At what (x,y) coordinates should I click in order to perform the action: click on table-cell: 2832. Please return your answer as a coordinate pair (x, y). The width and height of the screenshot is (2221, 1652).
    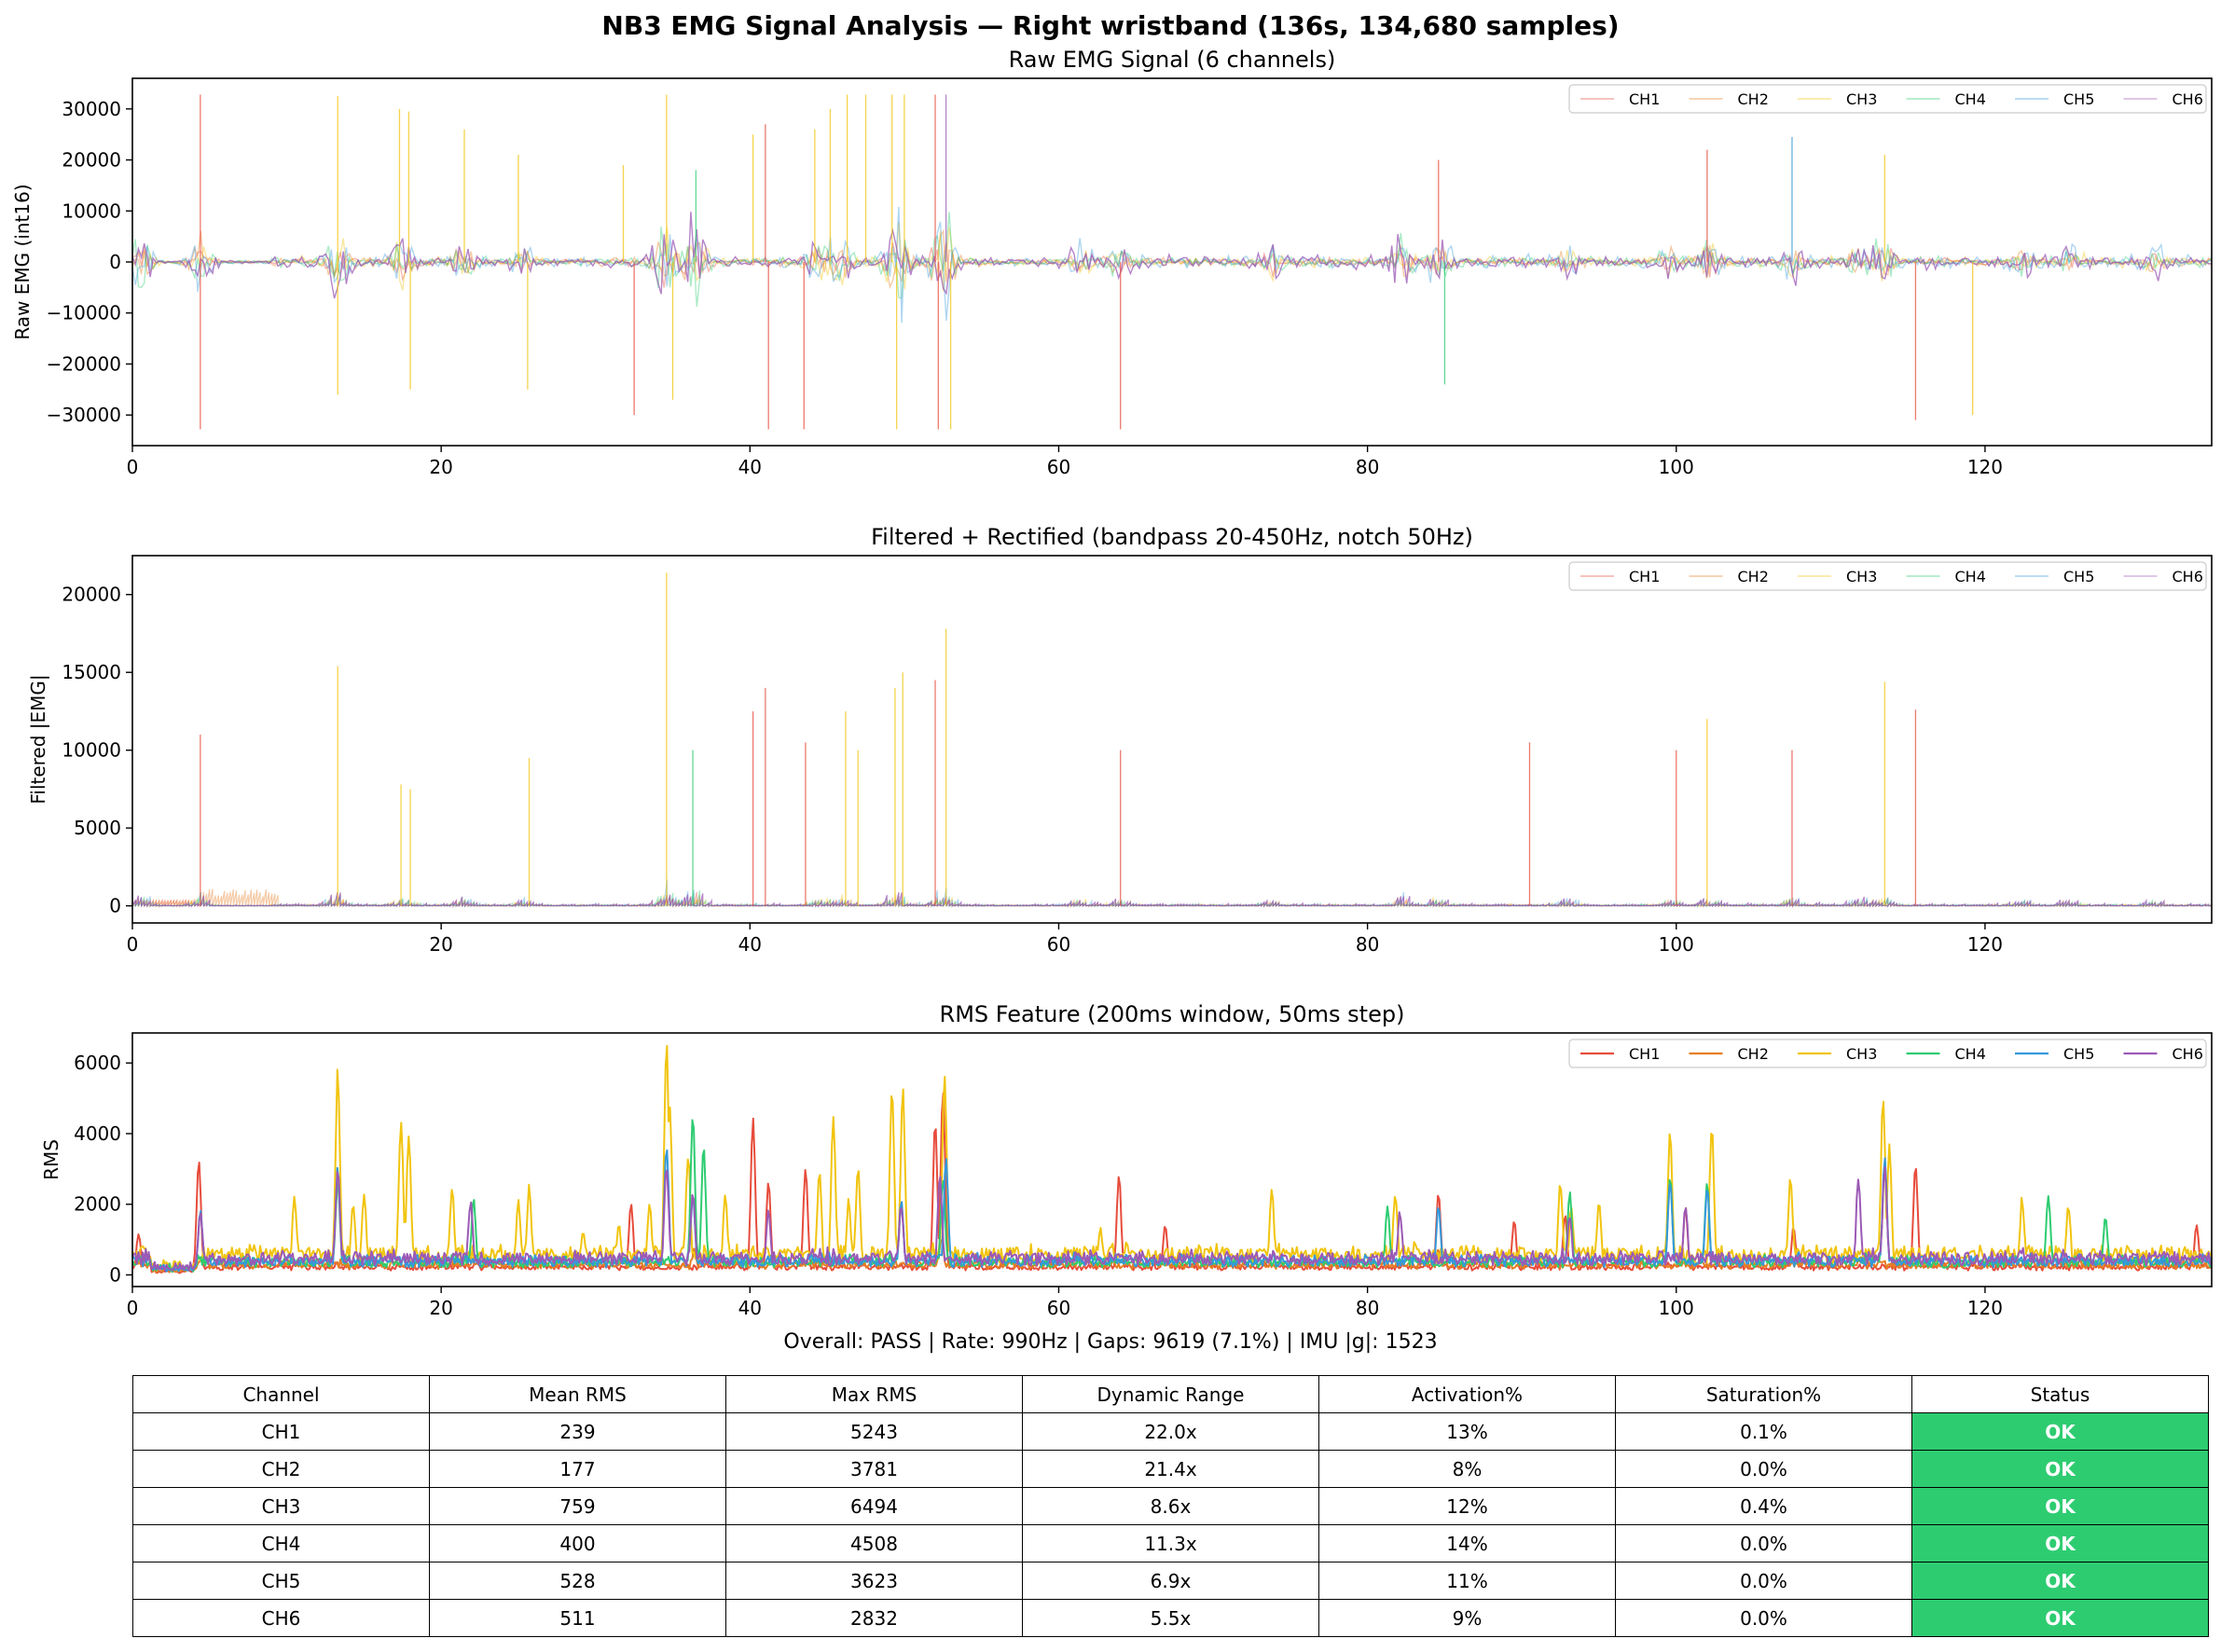
    Looking at the image, I should click on (874, 1618).